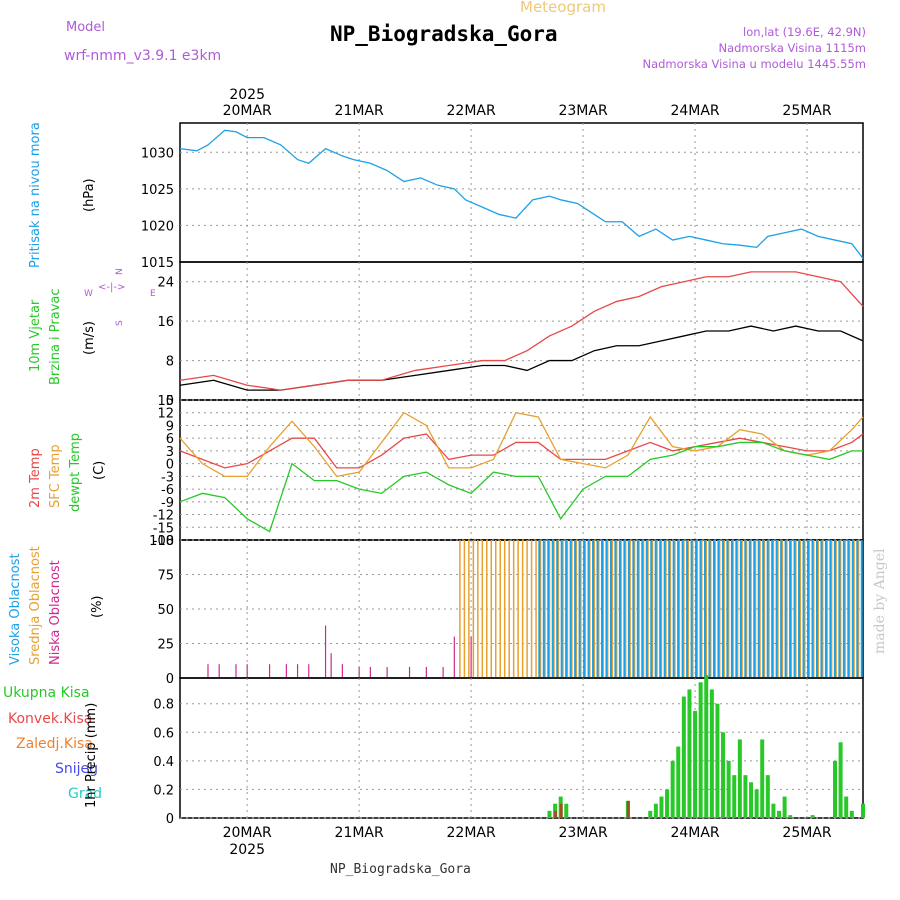 This screenshot has width=900, height=900. I want to click on y-tick-label: 16, so click(165, 322).